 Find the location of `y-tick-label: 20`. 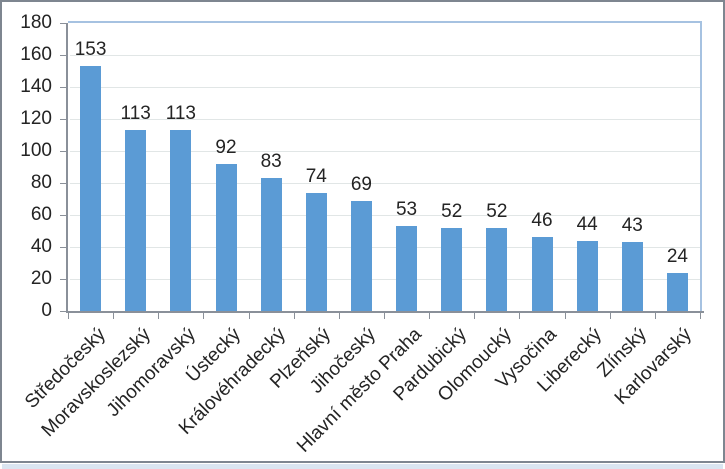

y-tick-label: 20 is located at coordinates (41, 278).